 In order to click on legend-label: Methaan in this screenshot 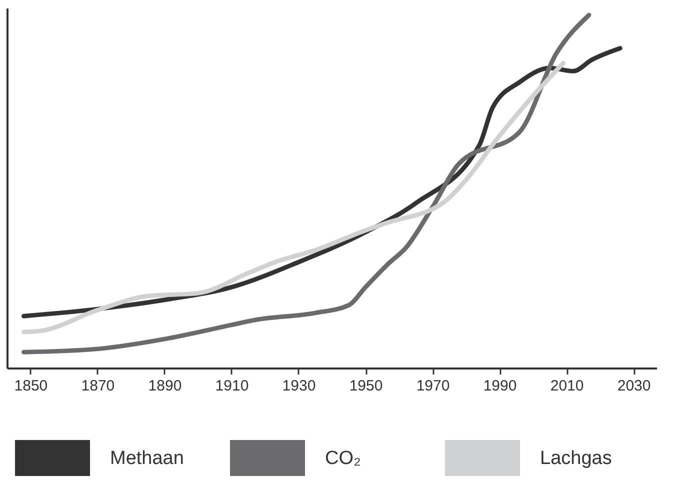, I will do `click(147, 458)`.